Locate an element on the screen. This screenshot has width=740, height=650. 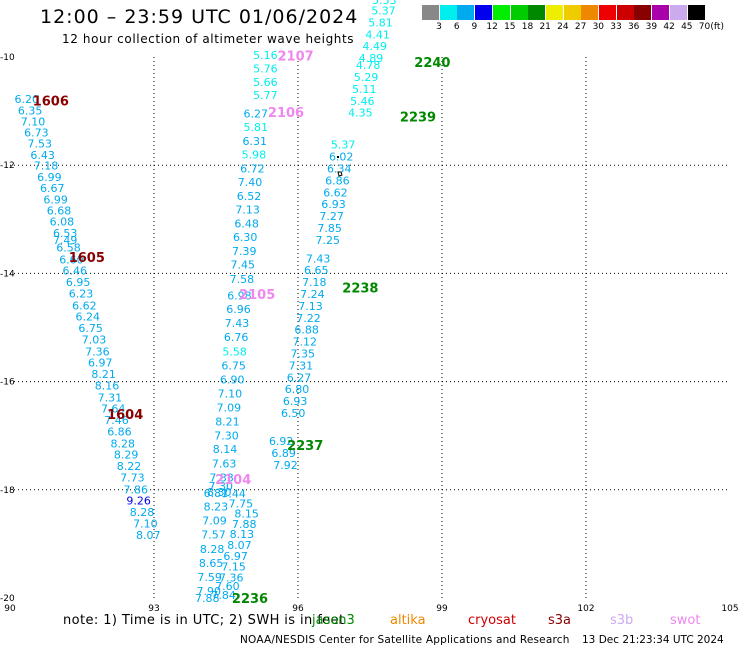
wave-height-value: 7.53 is located at coordinates (40, 144).